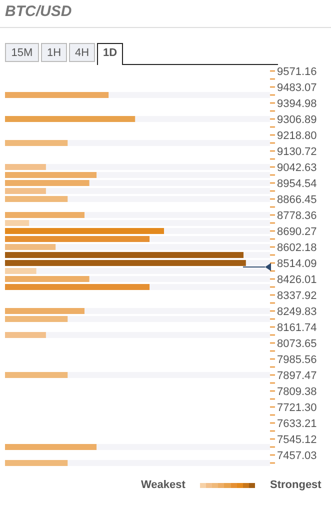 The height and width of the screenshot is (508, 331). I want to click on text: 1H, so click(54, 52).